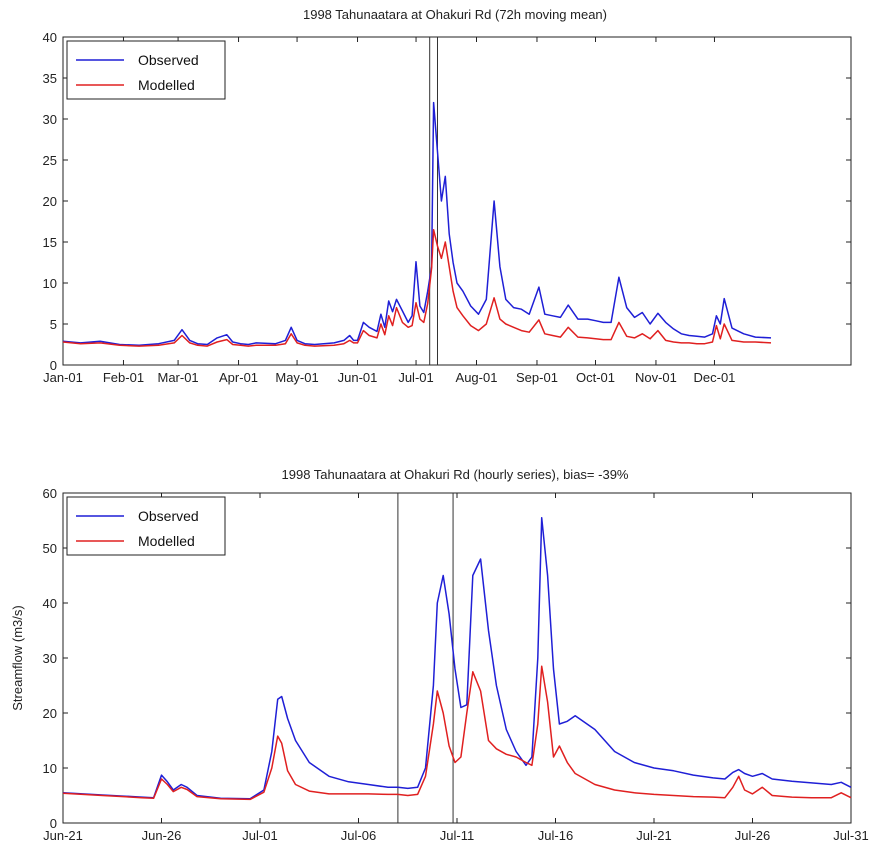  Describe the element at coordinates (259, 835) in the screenshot. I see `bottom-x-tick-label: Jul-01` at that location.